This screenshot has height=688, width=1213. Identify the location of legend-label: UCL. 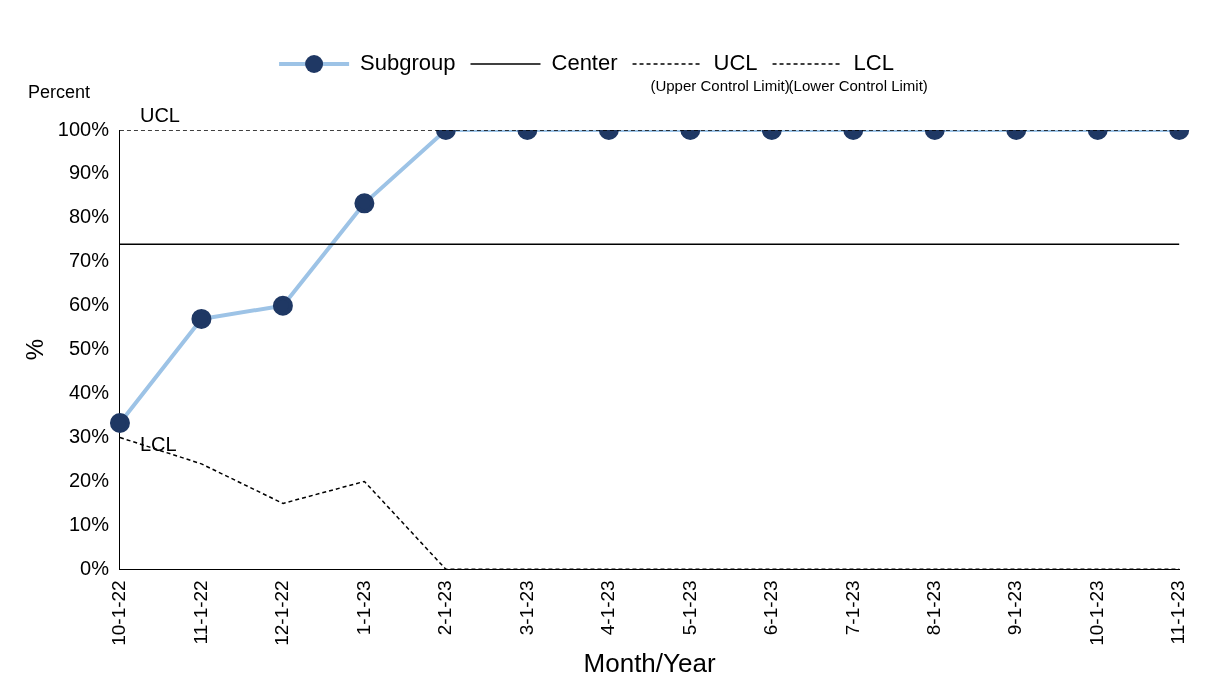
(735, 63).